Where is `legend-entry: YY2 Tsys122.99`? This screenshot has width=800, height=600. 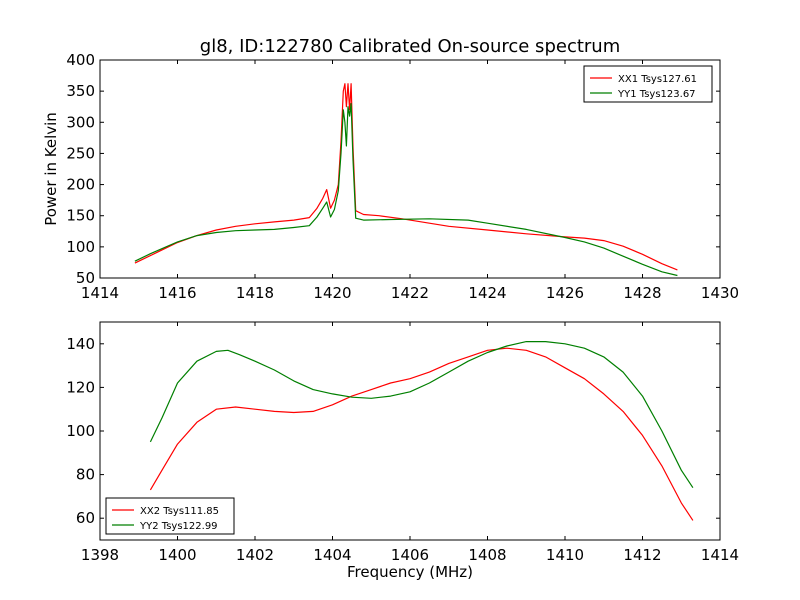 legend-entry: YY2 Tsys122.99 is located at coordinates (178, 526).